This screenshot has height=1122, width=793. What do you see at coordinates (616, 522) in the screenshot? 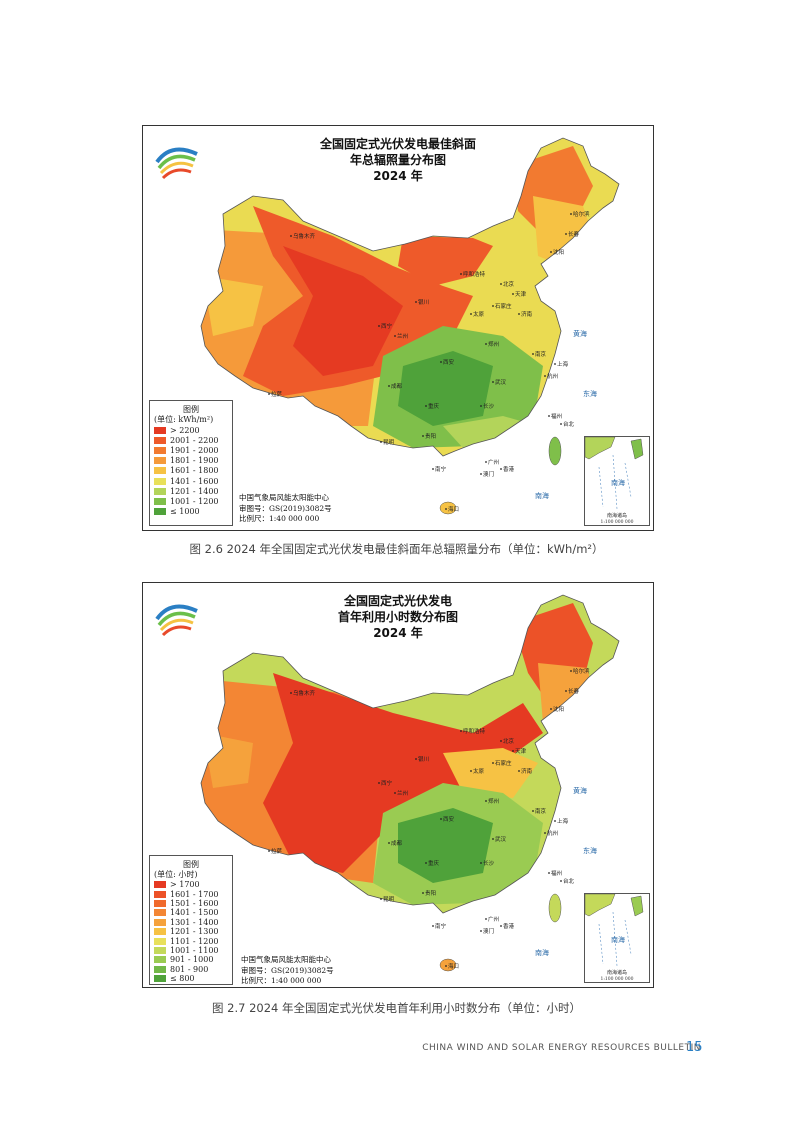
I see `inset-scale: 1:100 000 000` at bounding box center [616, 522].